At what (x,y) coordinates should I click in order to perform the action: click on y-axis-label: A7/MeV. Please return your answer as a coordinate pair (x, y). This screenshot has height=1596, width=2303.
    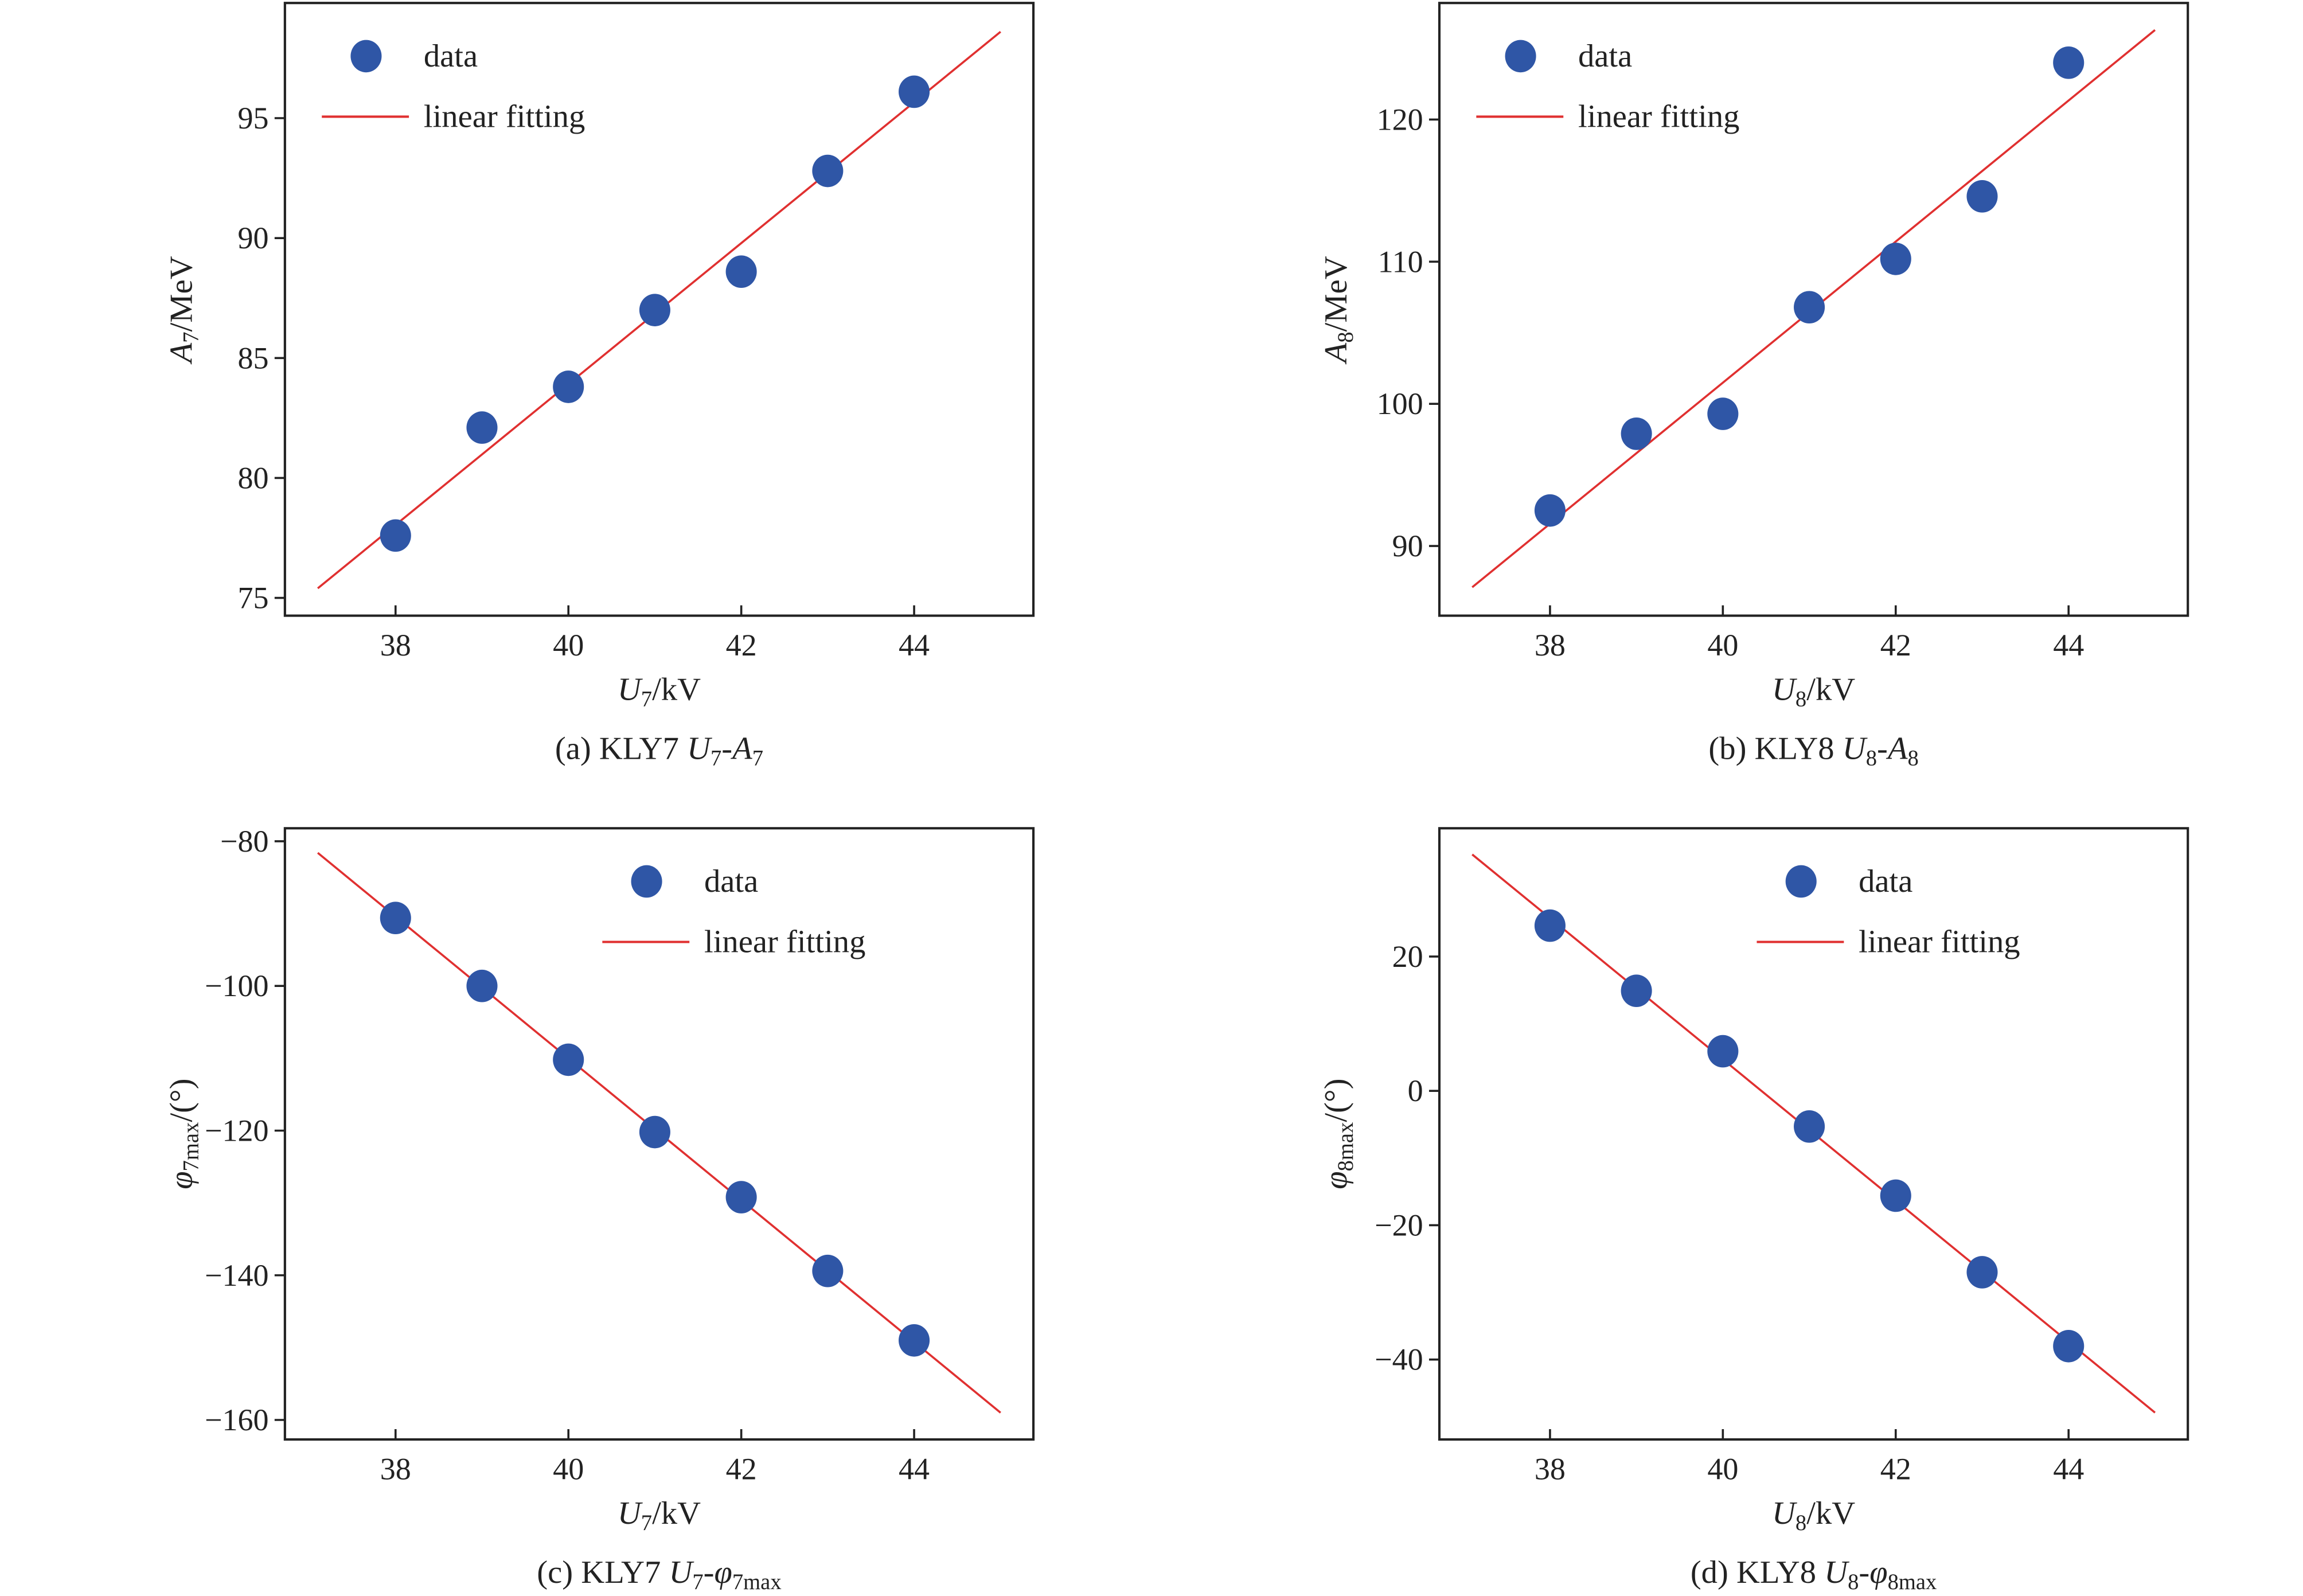
    Looking at the image, I should click on (184, 310).